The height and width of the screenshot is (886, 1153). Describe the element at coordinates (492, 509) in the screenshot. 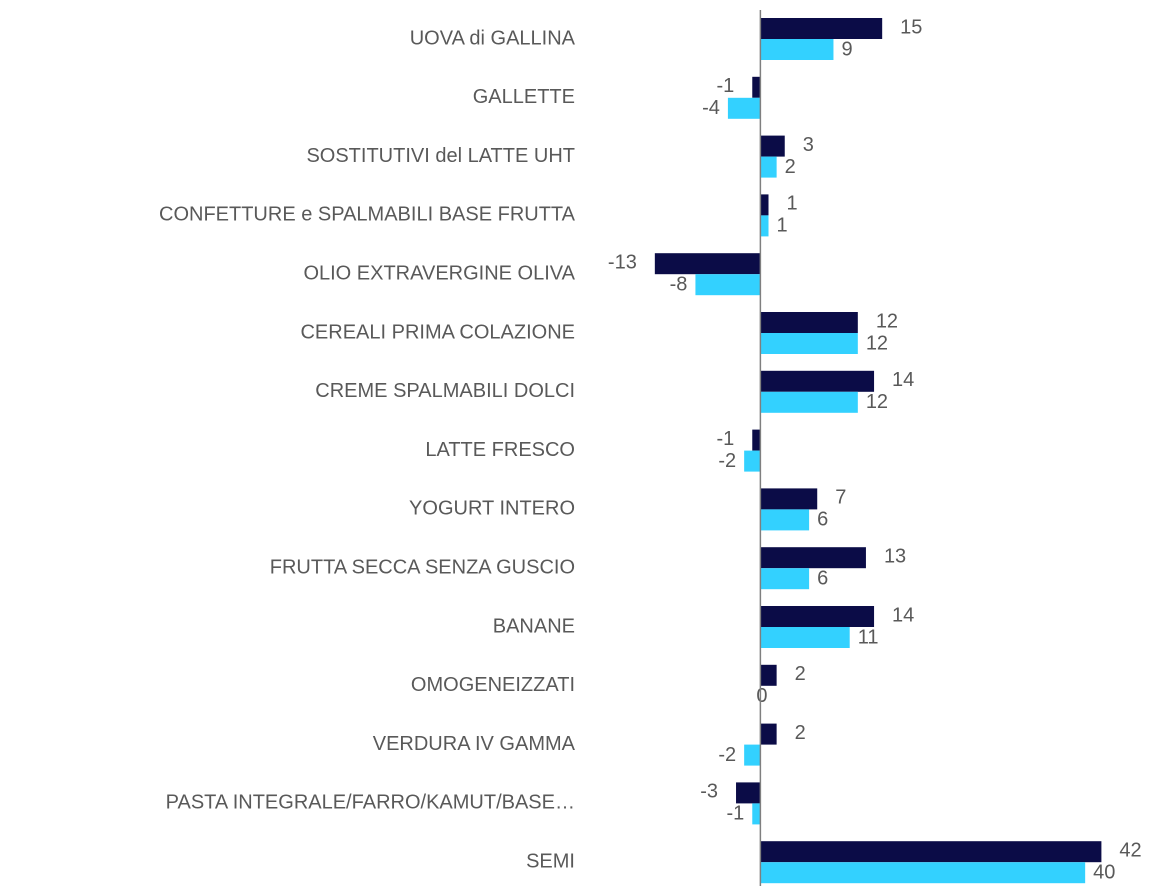

I see `category-label: YOGURT INTERO` at that location.